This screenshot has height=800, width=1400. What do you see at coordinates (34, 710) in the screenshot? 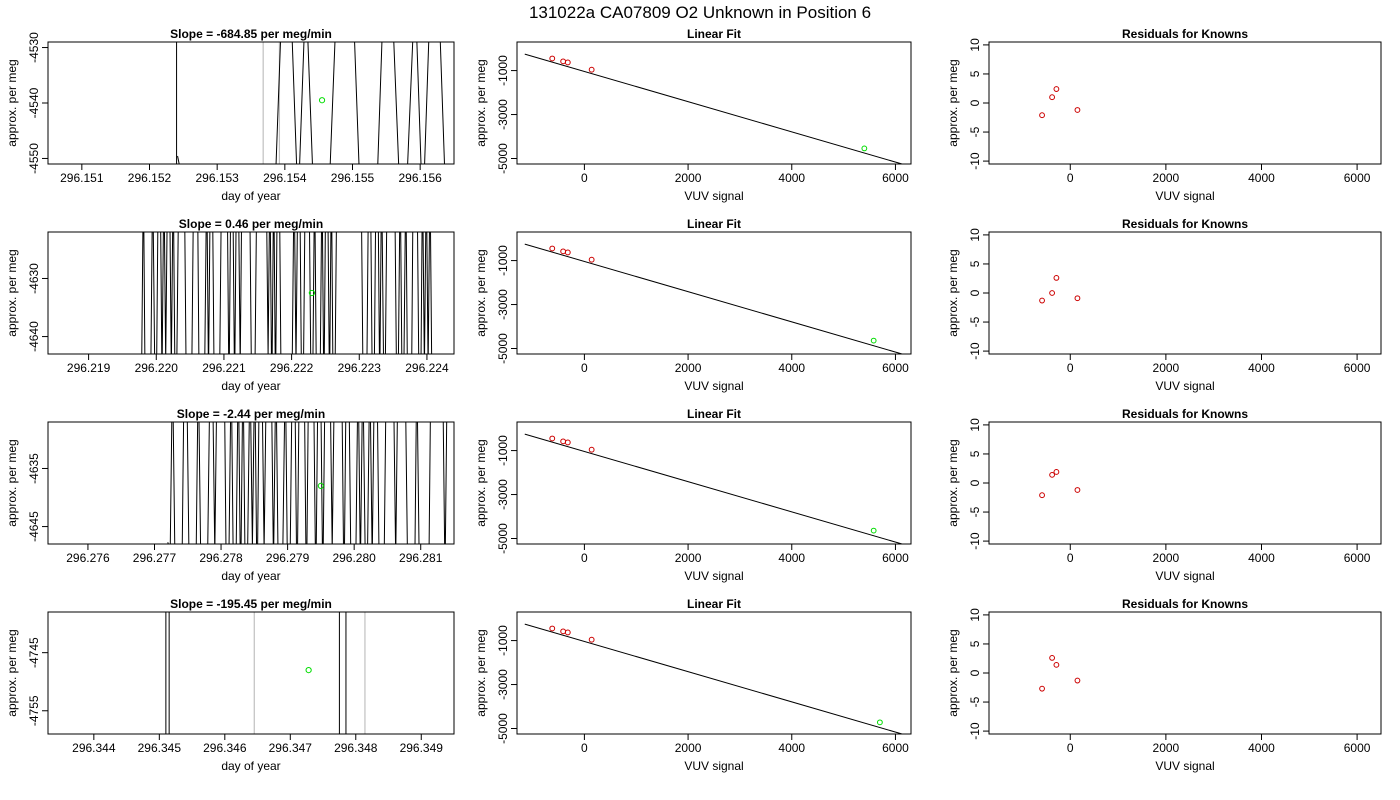
I see `y-tick-label: -4755` at bounding box center [34, 710].